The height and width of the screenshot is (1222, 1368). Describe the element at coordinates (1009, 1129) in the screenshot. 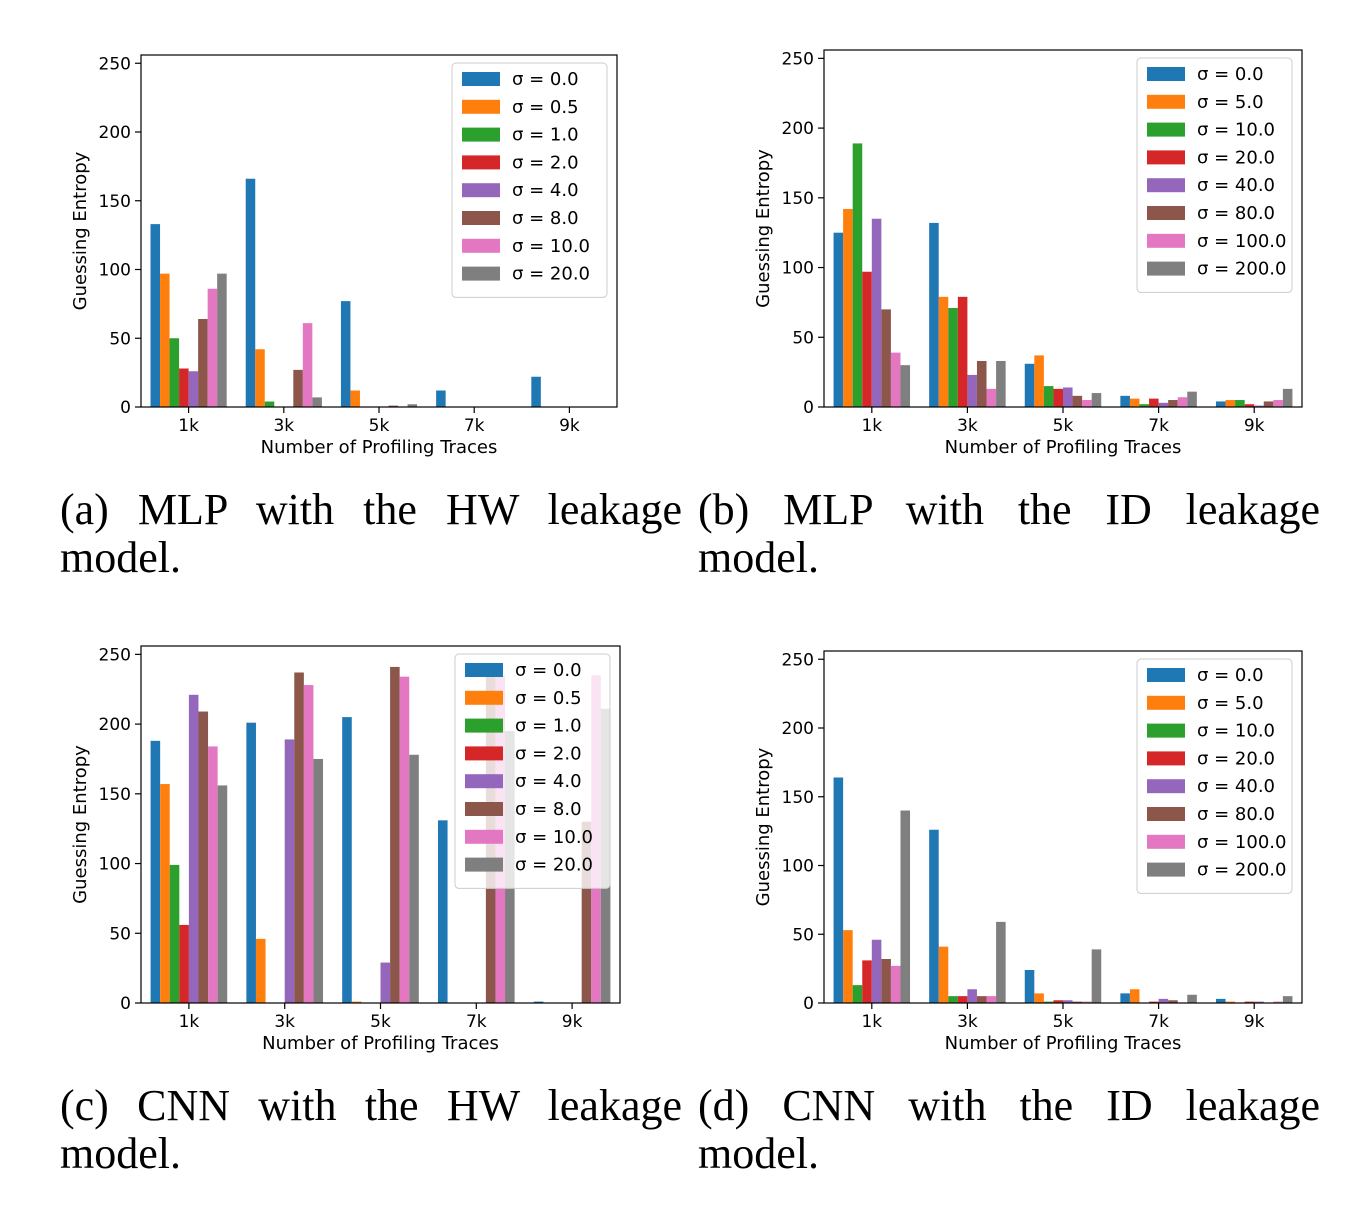

I see `caption-d: (d) CNN with the ID leakage model.` at that location.